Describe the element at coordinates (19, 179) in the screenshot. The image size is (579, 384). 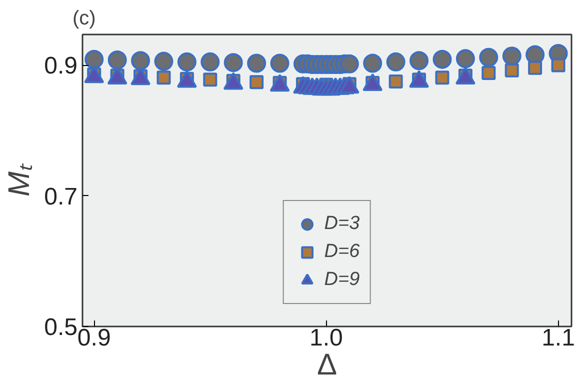
I see `y-axis-title: Mₜ` at that location.